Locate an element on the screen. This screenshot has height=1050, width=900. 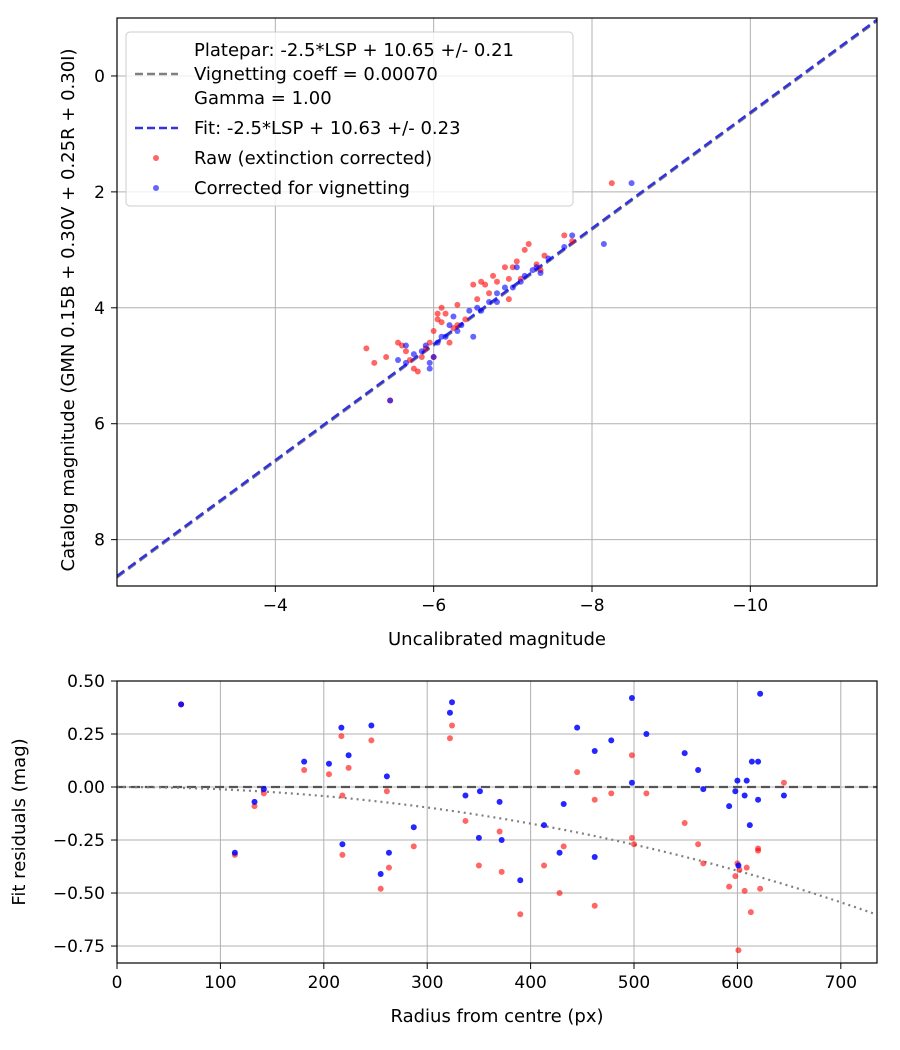
bottom-y-tick-label: 0.00 is located at coordinates (86, 788).